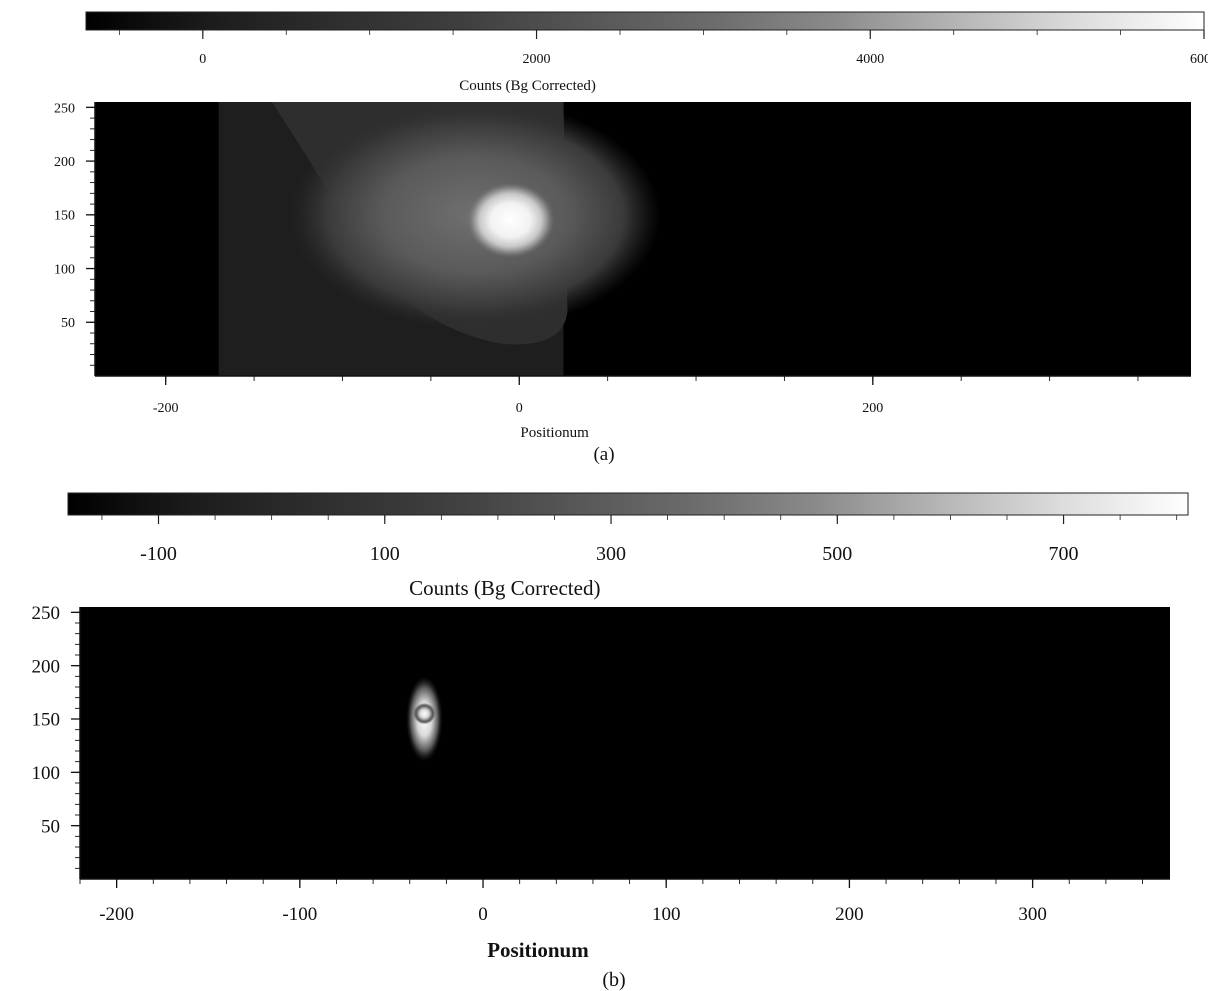 The height and width of the screenshot is (991, 1208). What do you see at coordinates (1064, 554) in the screenshot?
I see `colorbar-b-tick-label: 700` at bounding box center [1064, 554].